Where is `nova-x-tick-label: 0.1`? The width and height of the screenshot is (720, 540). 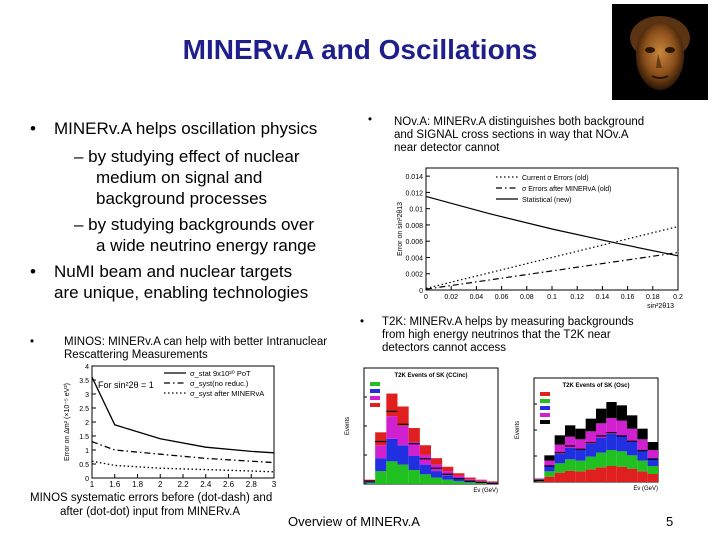
nova-x-tick-label: 0.1 is located at coordinates (552, 297).